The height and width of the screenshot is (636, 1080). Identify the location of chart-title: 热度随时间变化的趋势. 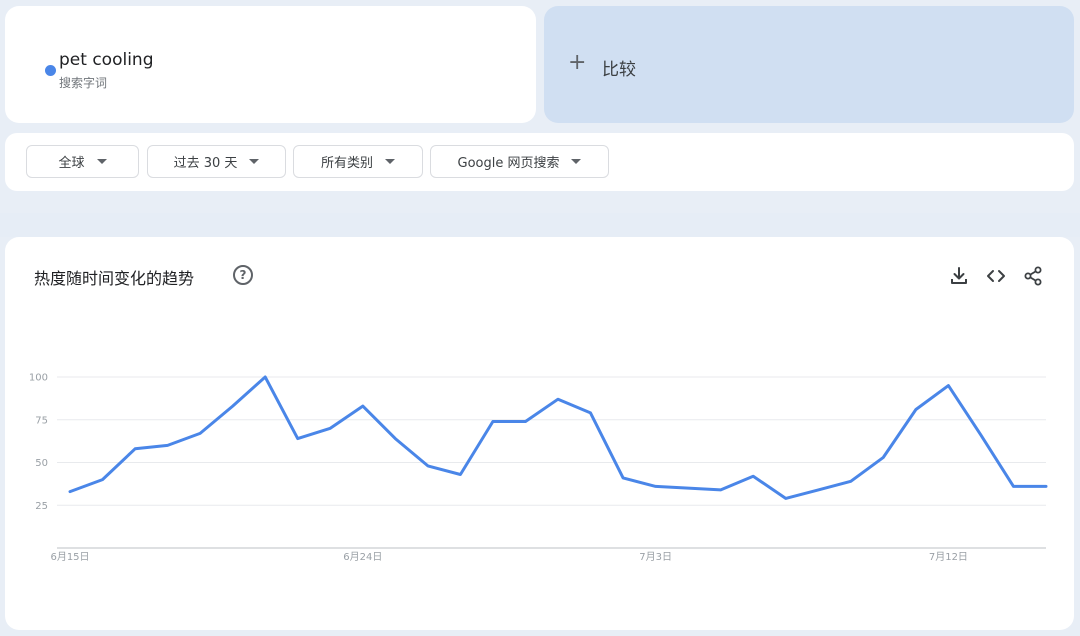
(114, 278).